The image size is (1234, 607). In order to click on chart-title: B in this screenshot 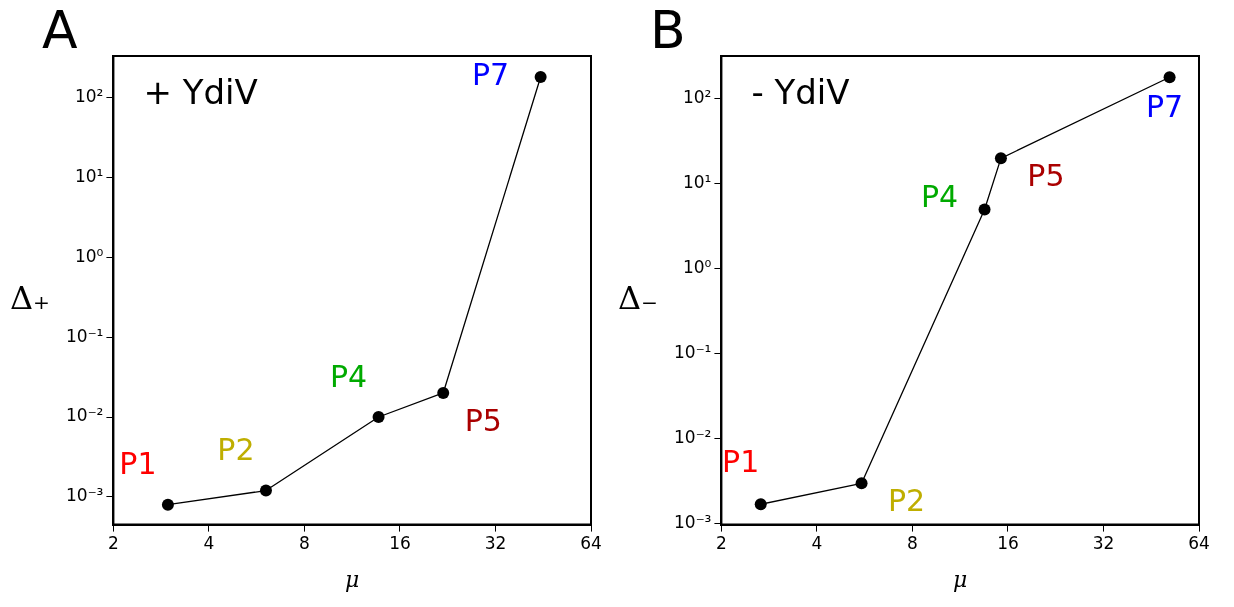, I will do `click(668, 30)`.